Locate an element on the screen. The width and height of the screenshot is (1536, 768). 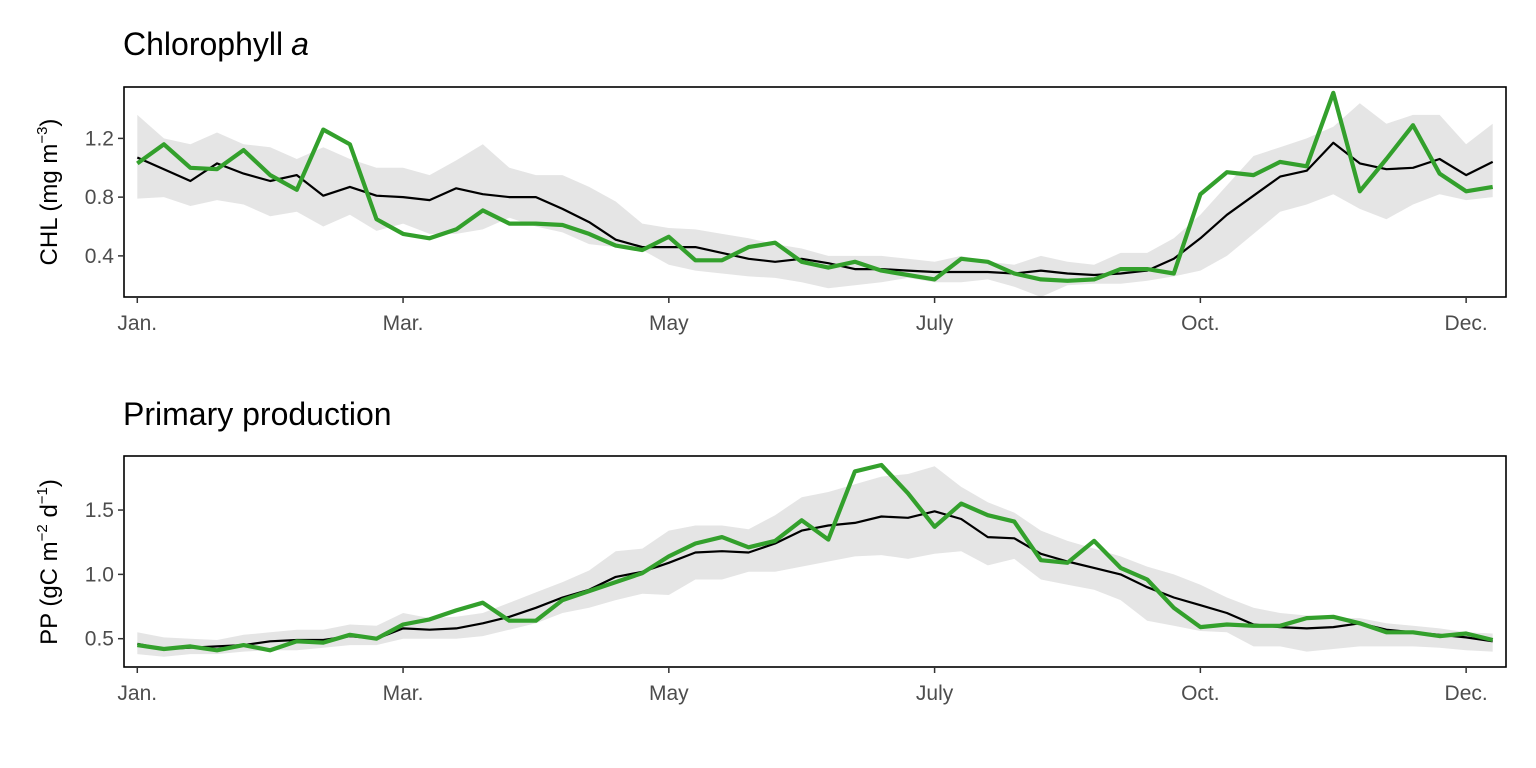
pp-y-tick-label: 0.5 is located at coordinates (99, 639).